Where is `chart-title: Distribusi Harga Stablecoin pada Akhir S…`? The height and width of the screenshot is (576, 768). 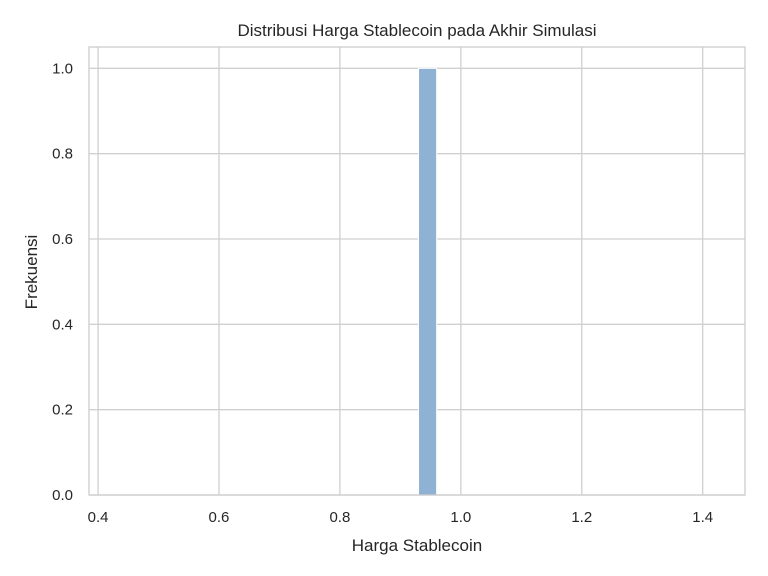
chart-title: Distribusi Harga Stablecoin pada Akhir S… is located at coordinates (416, 30).